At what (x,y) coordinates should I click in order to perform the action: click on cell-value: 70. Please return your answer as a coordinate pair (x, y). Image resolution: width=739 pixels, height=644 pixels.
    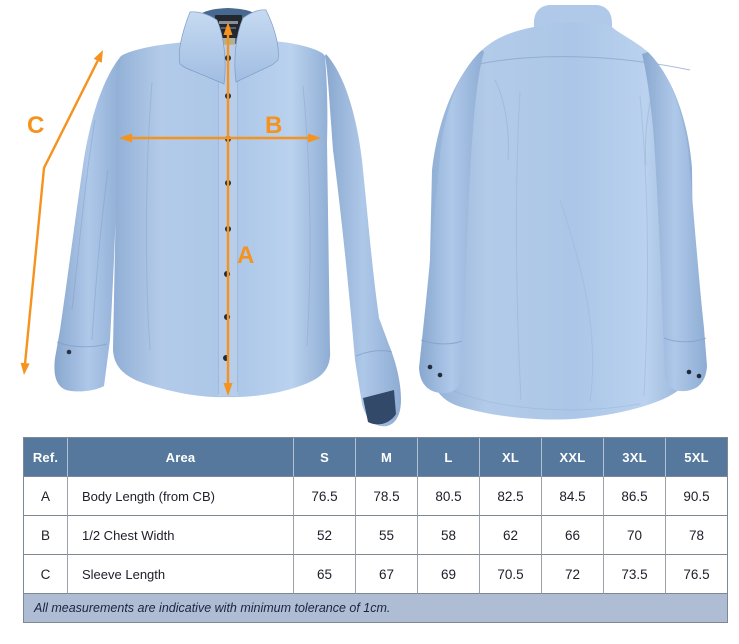
    Looking at the image, I should click on (634, 535).